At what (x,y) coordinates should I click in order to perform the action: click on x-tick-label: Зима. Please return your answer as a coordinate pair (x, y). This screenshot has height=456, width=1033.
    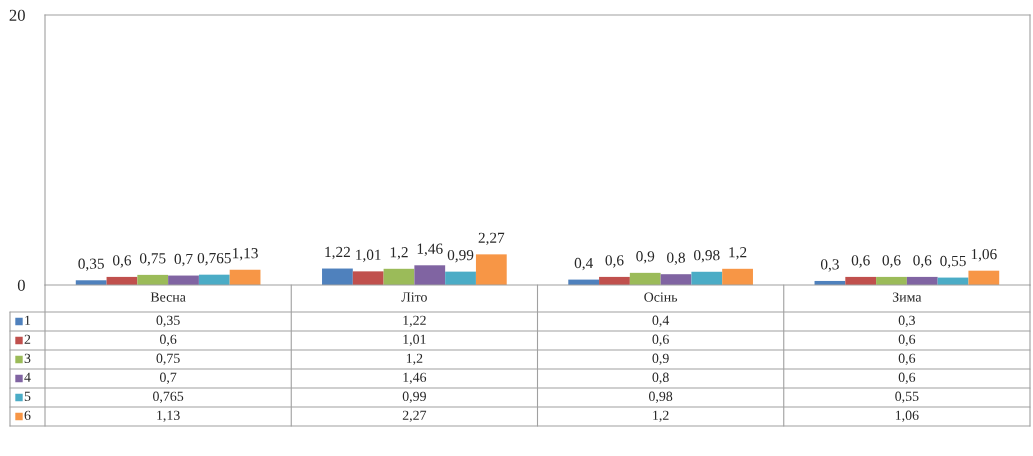
    Looking at the image, I should click on (907, 297).